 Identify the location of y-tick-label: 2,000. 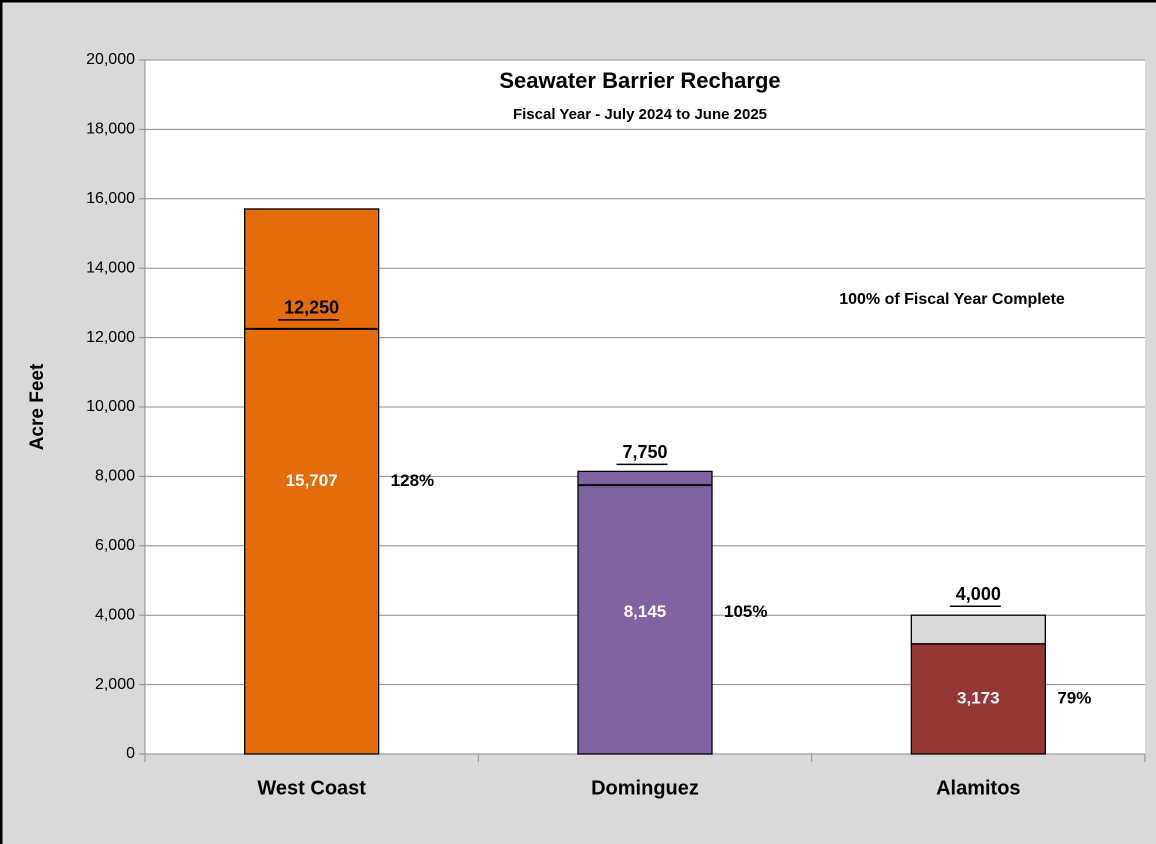
(115, 684).